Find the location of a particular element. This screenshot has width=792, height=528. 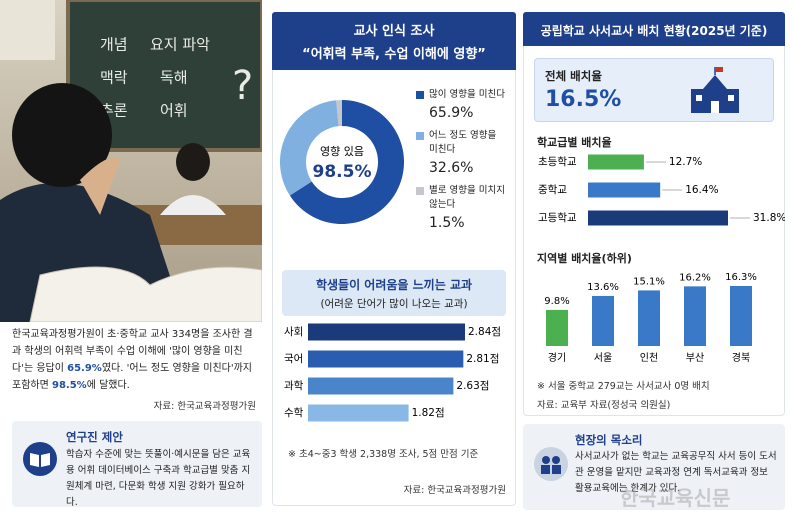

category-label: 과학 is located at coordinates (294, 386).